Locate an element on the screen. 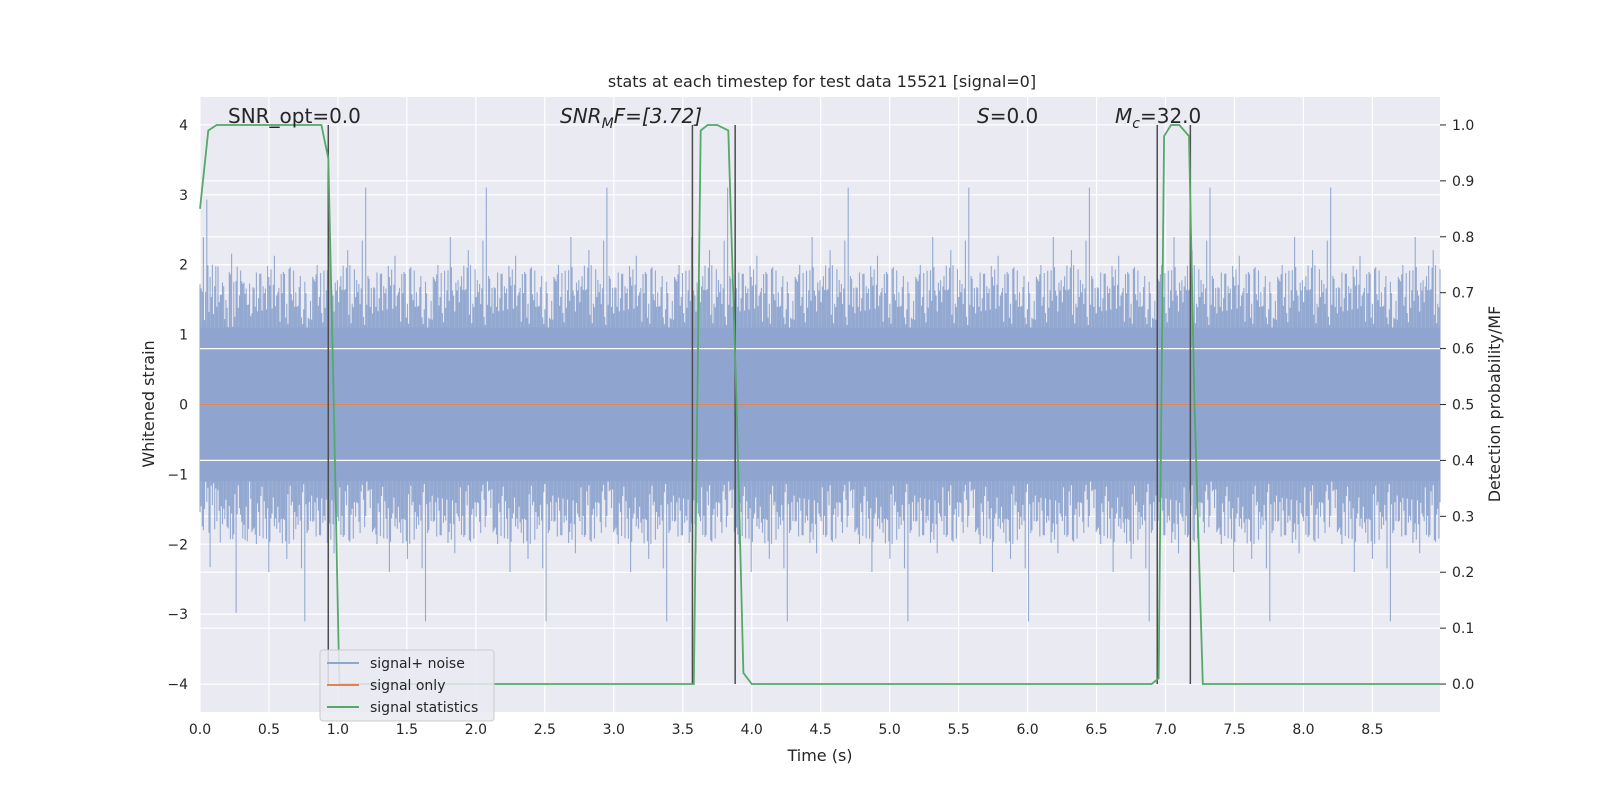  y-right-tick-label: 0.8 is located at coordinates (1463, 238).